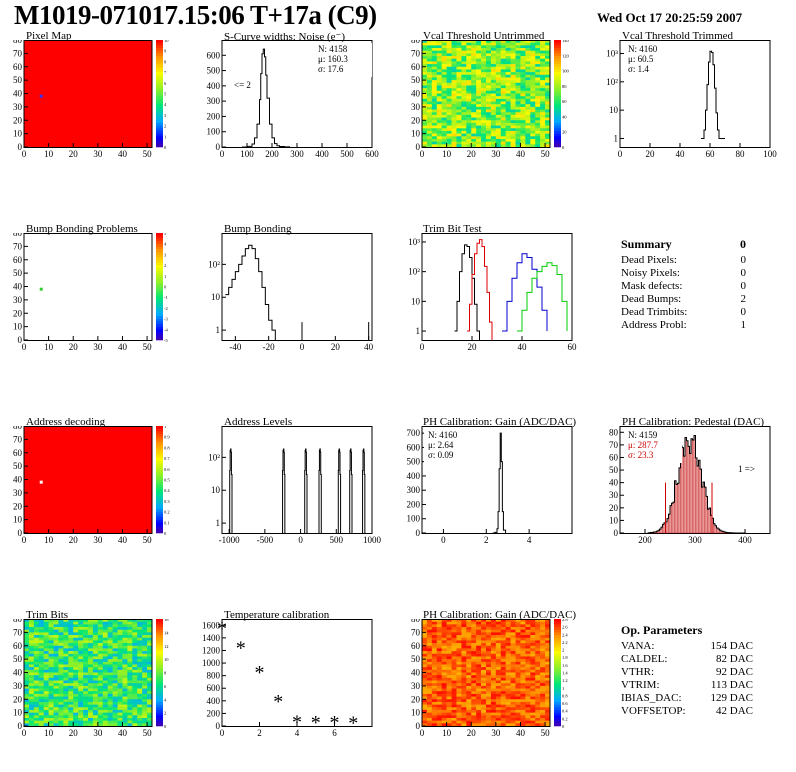 The image size is (796, 772). I want to click on y-tick-label: 0, so click(418, 726).